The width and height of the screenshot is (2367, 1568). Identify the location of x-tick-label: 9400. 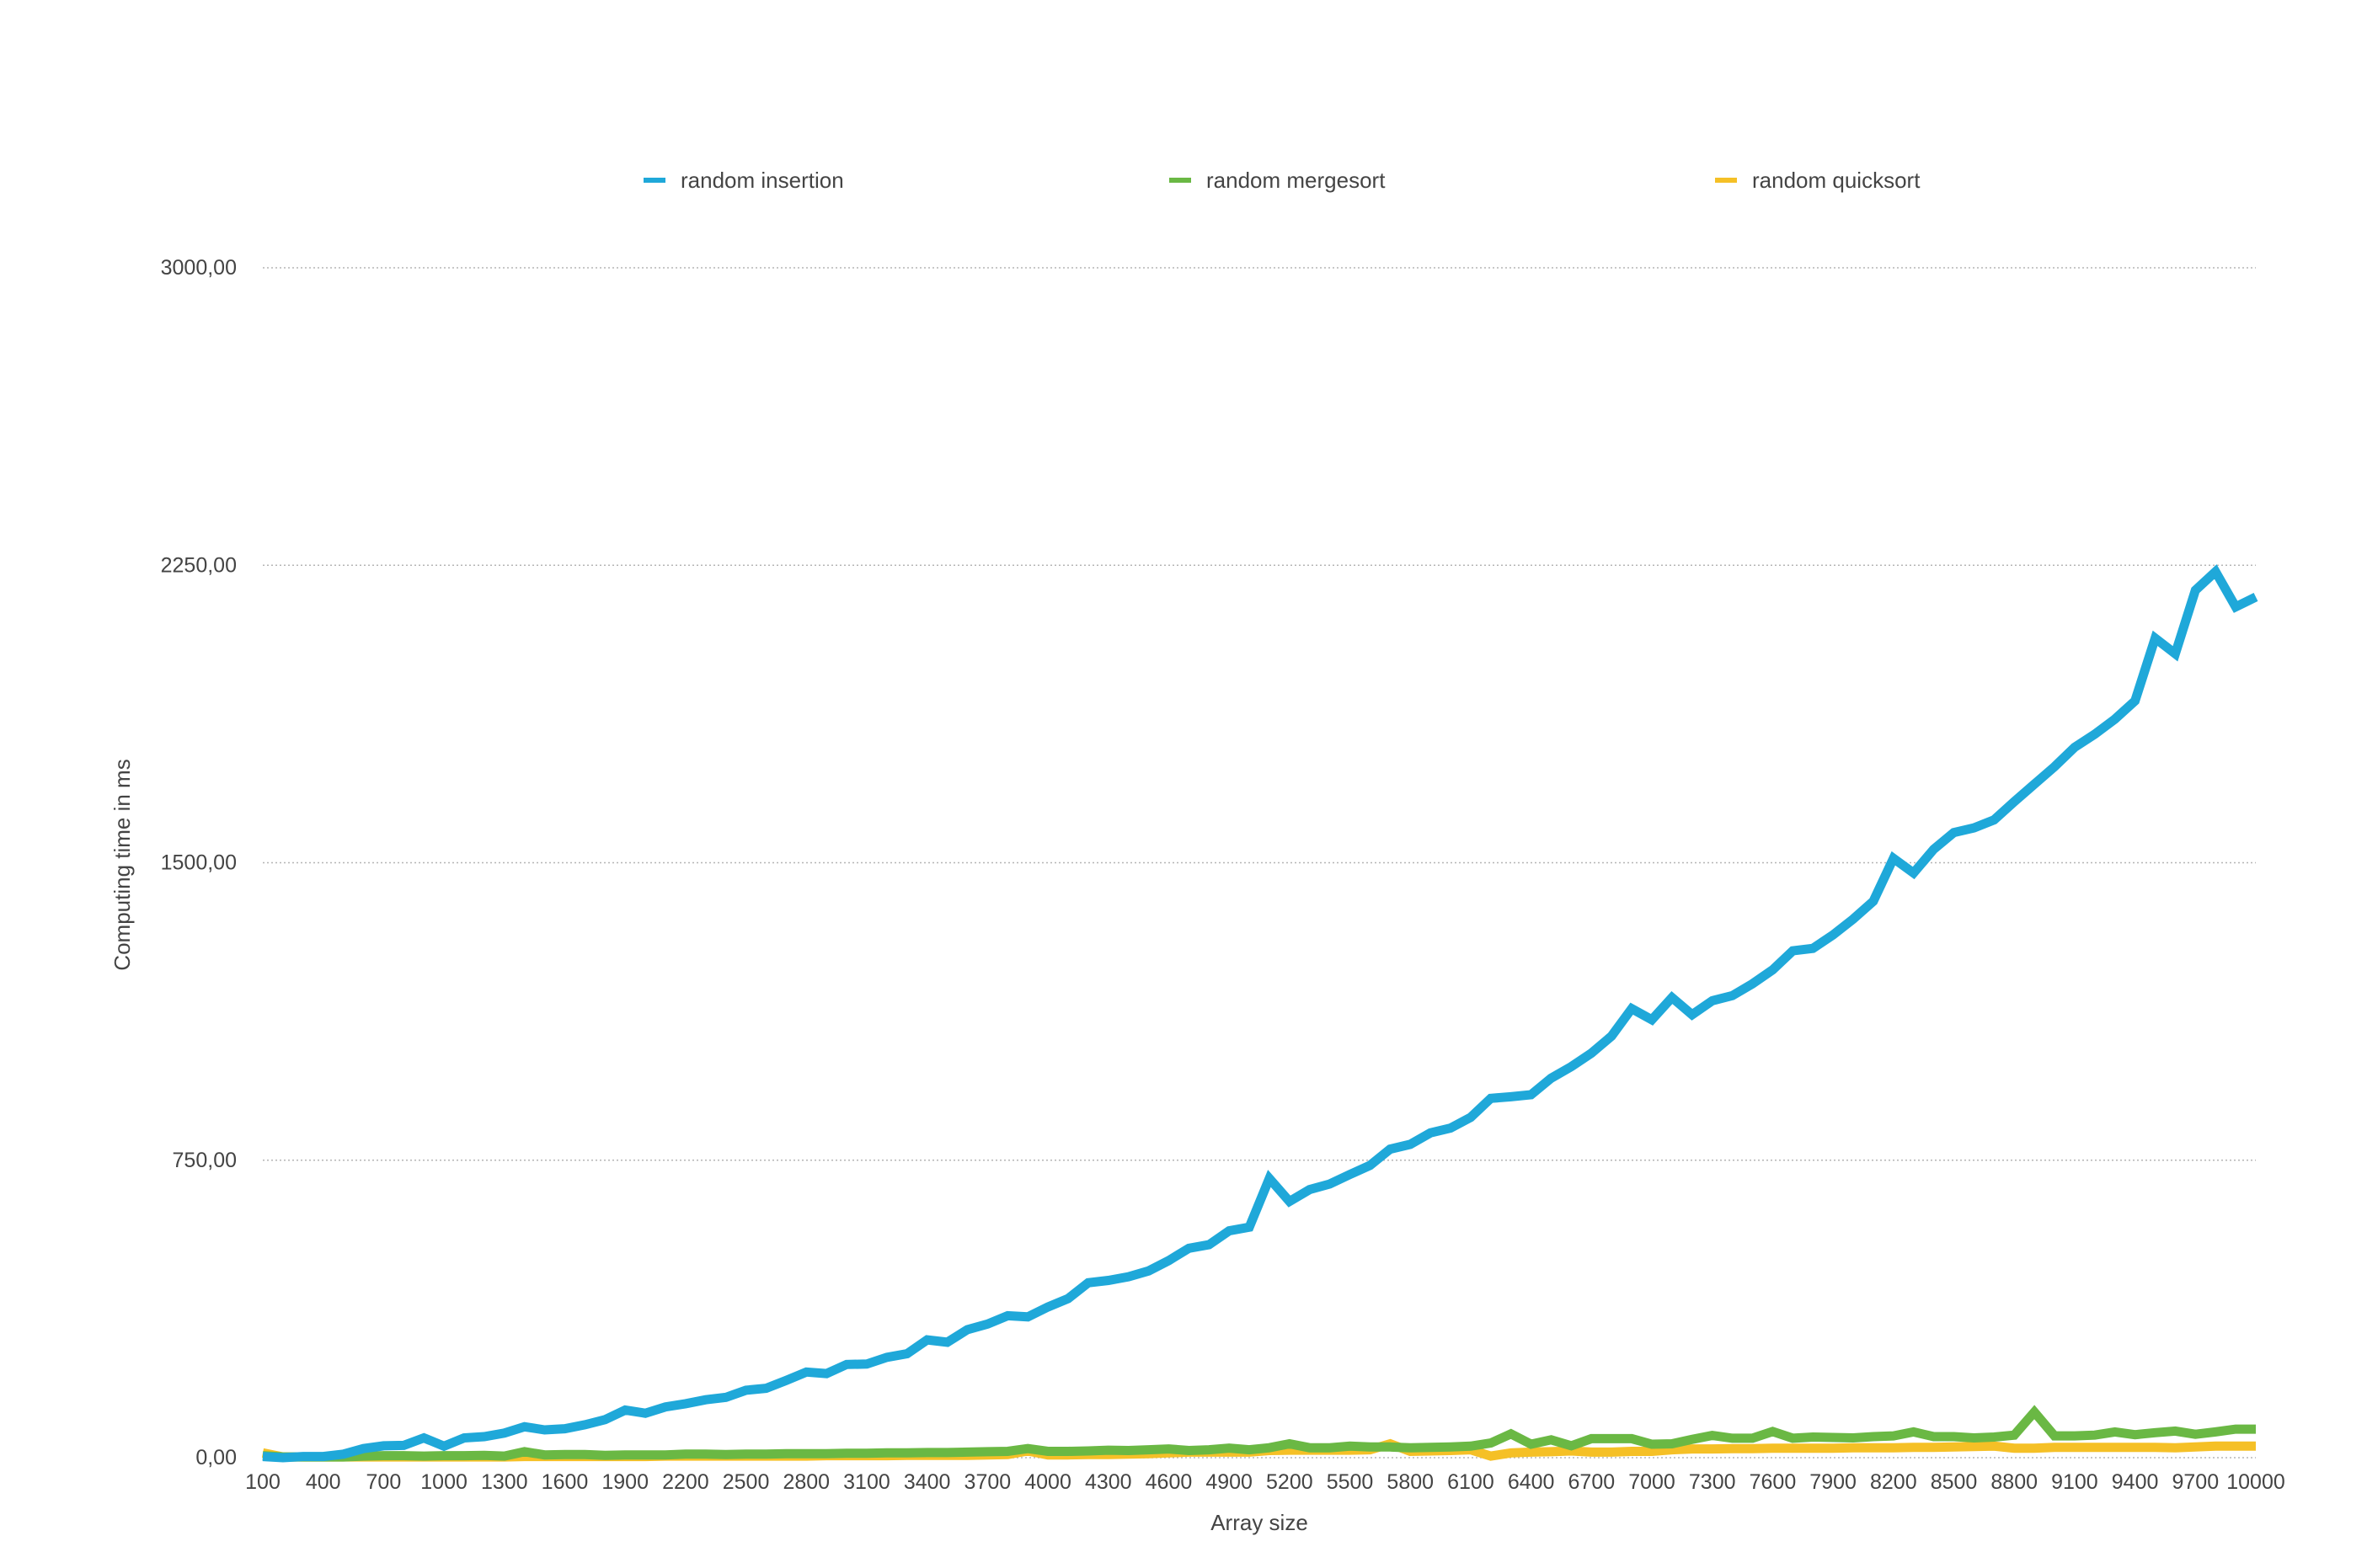
(2136, 1482).